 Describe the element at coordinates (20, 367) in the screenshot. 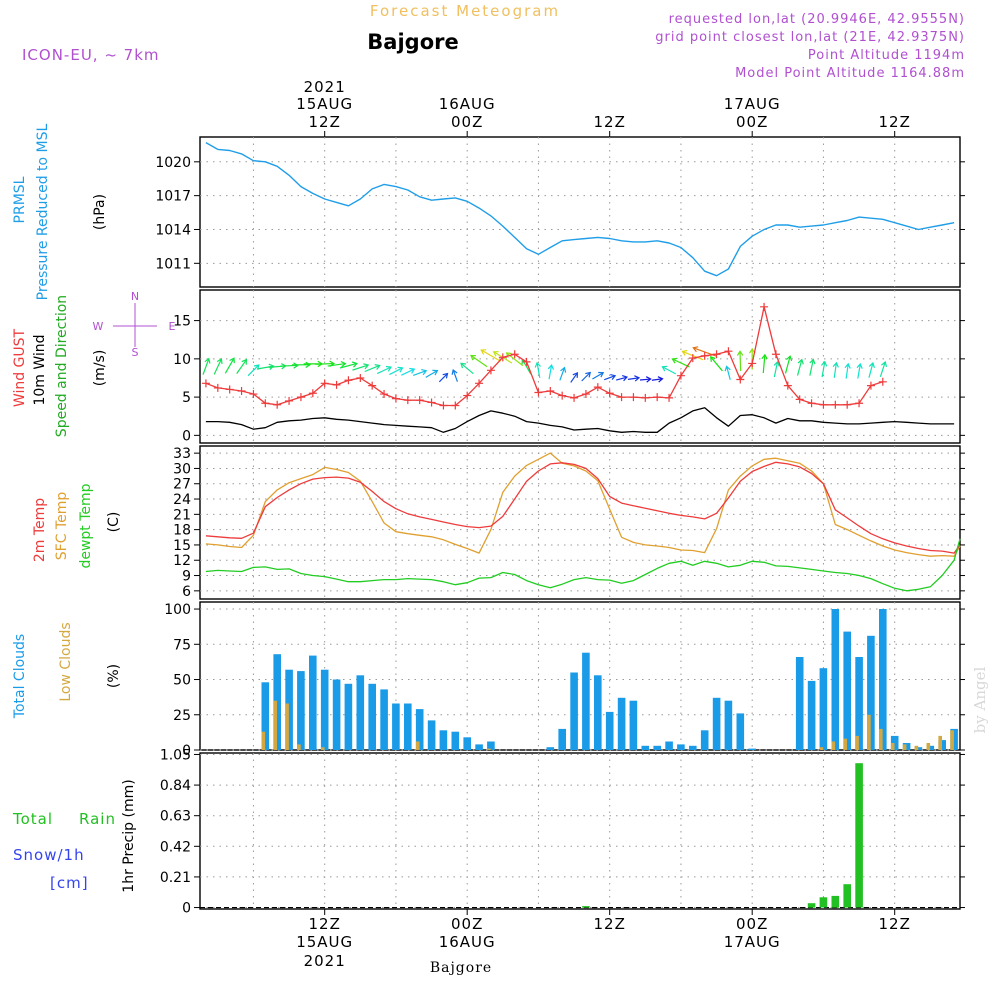

I see `wind-gust-label: Wind GUST` at that location.